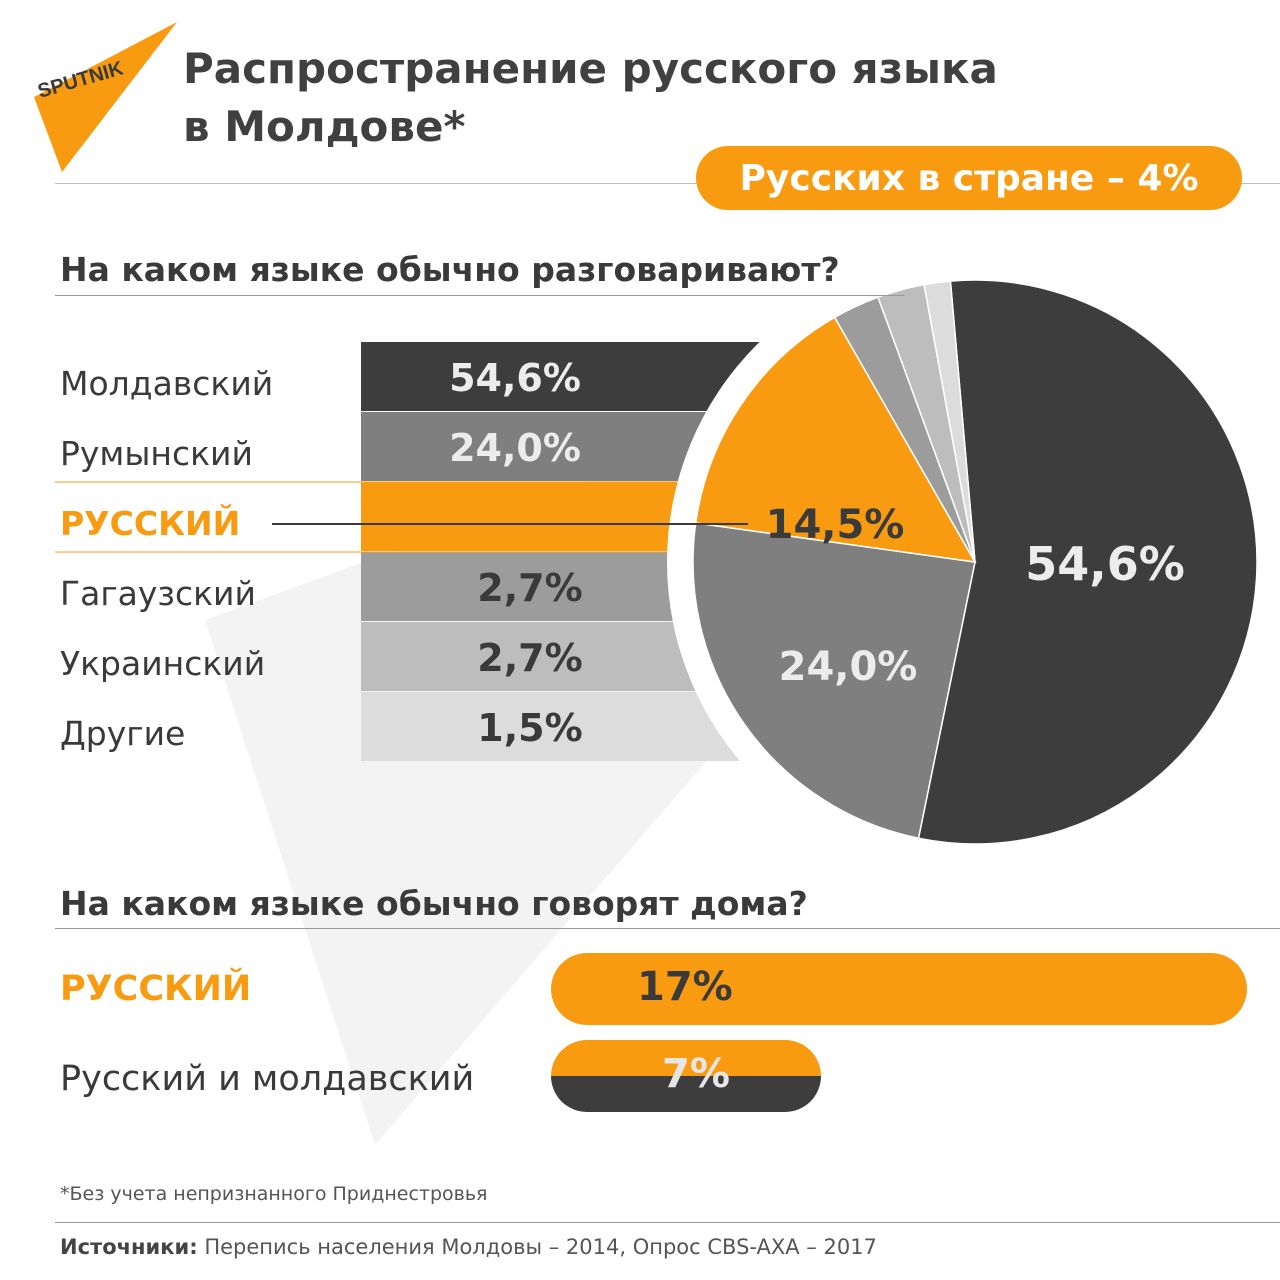 The image size is (1280, 1280). Describe the element at coordinates (150, 523) in the screenshot. I see `legend-label-russian: РУССКИЙ` at that location.